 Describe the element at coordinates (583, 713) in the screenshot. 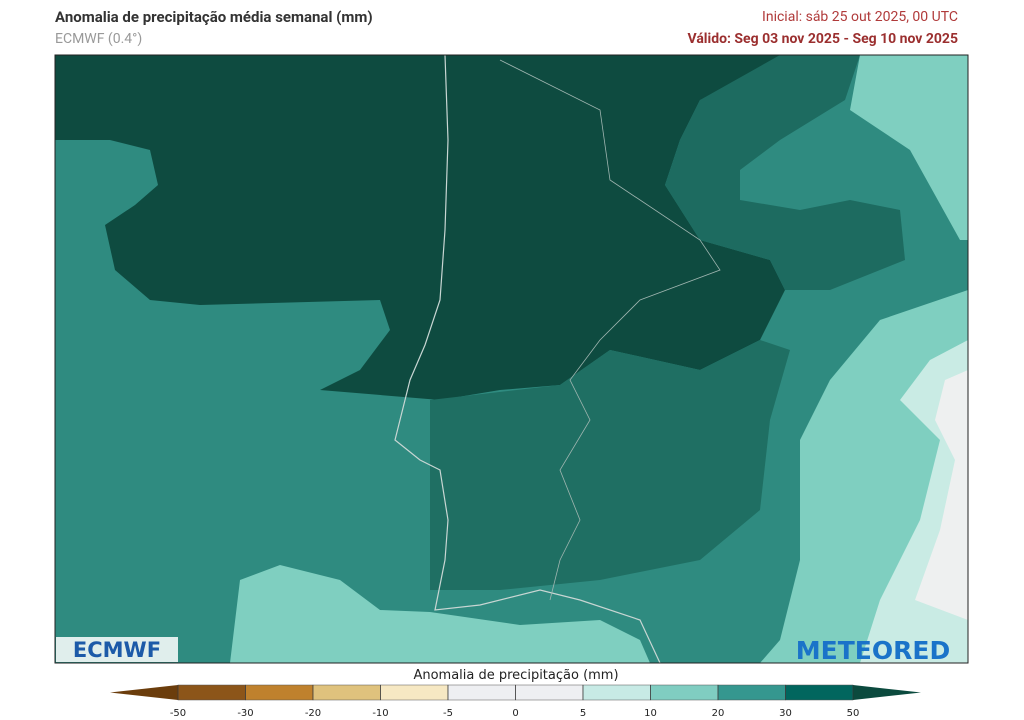

I see `colorbar-tick-label: 5` at that location.